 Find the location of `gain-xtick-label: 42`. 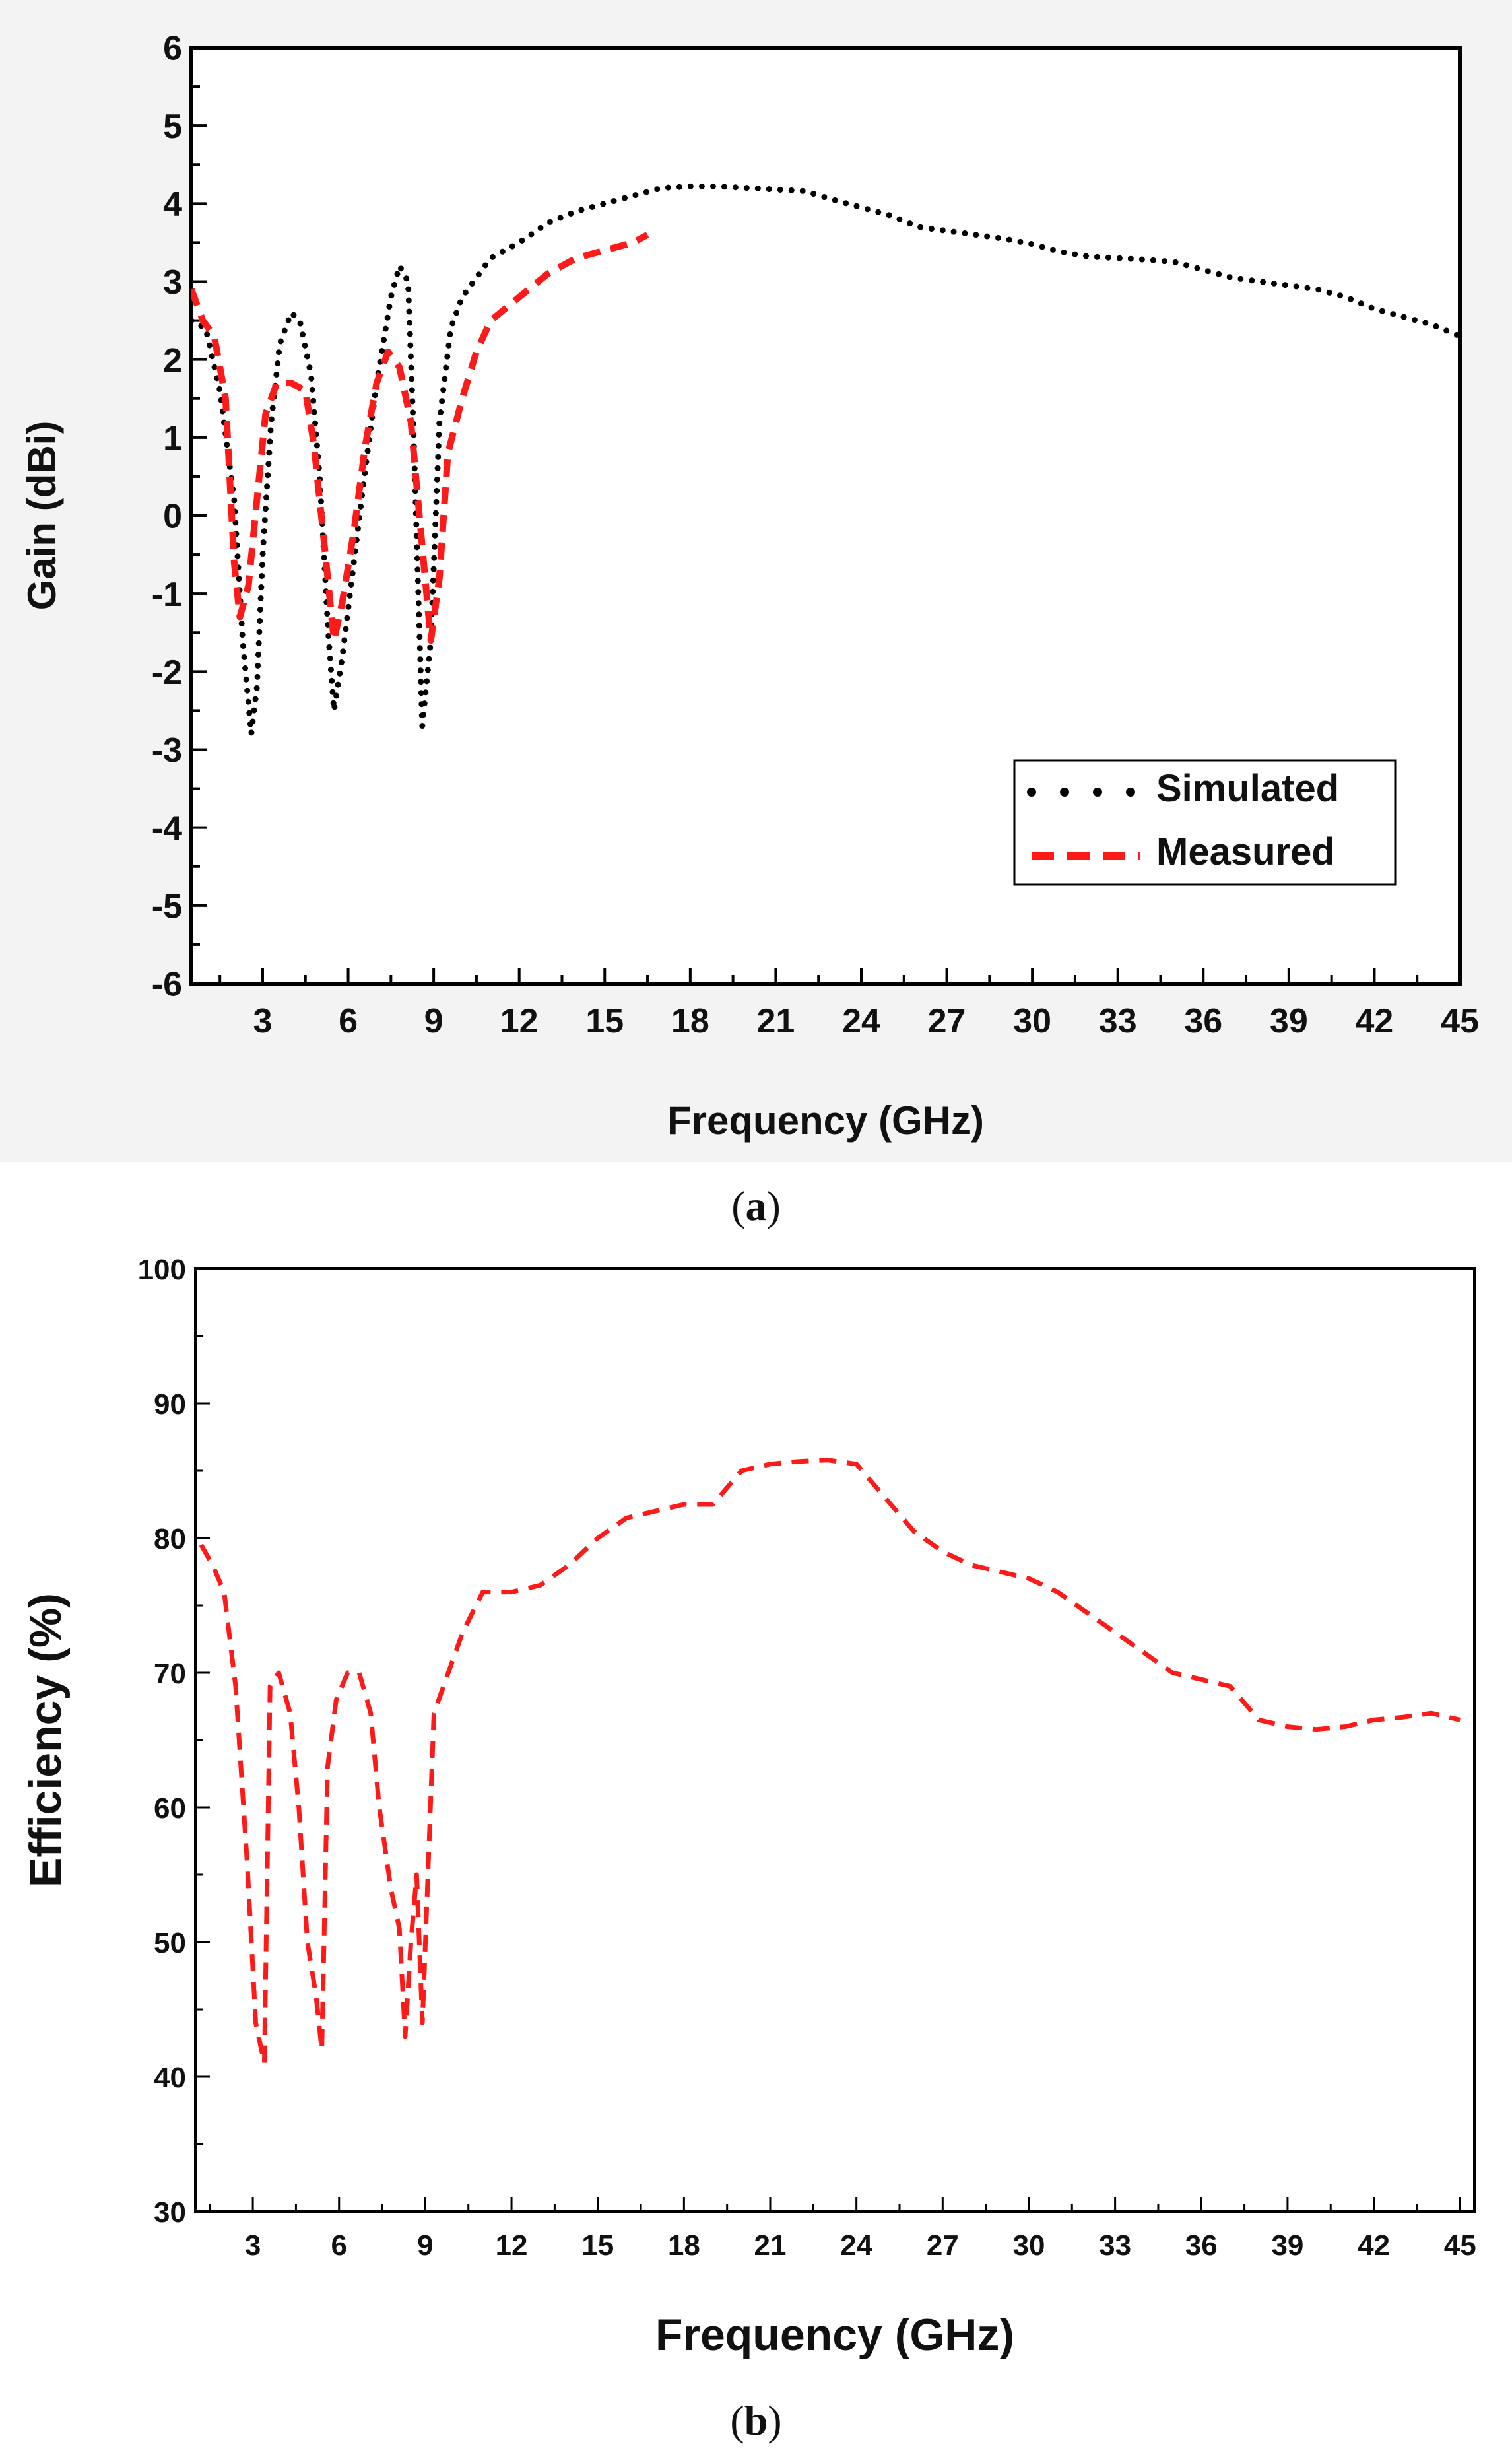

gain-xtick-label: 42 is located at coordinates (1375, 1021).